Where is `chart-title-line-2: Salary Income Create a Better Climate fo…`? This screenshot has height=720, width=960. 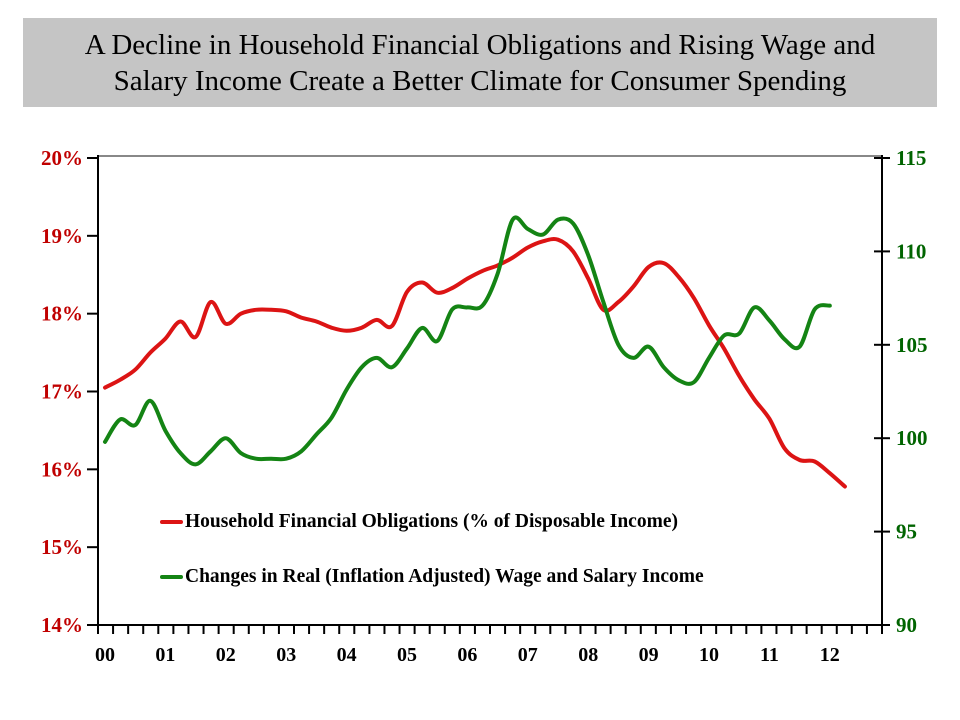
chart-title-line-2: Salary Income Create a Better Climate fo… is located at coordinates (480, 80).